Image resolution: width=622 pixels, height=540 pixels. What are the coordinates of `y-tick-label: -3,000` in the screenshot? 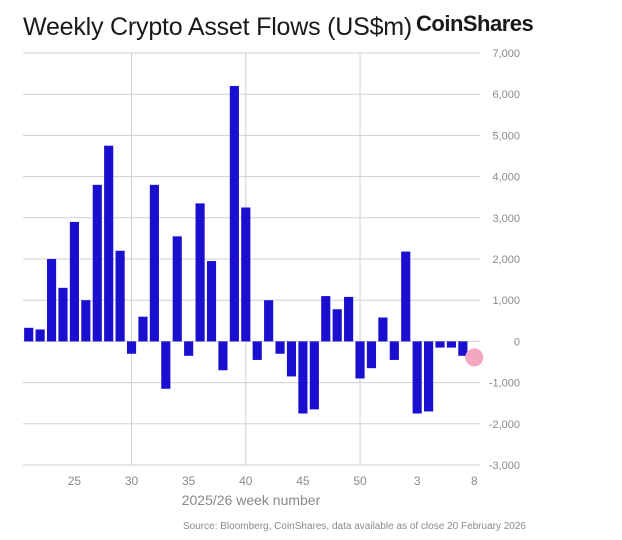 It's located at (504, 466).